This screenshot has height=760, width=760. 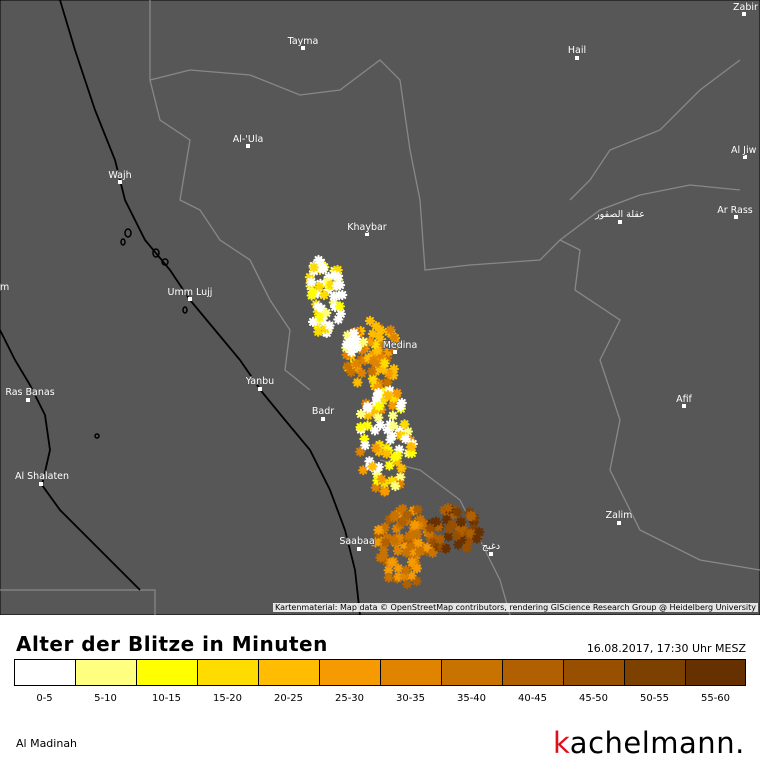 I want to click on legend-label: 40-45, so click(x=532, y=698).